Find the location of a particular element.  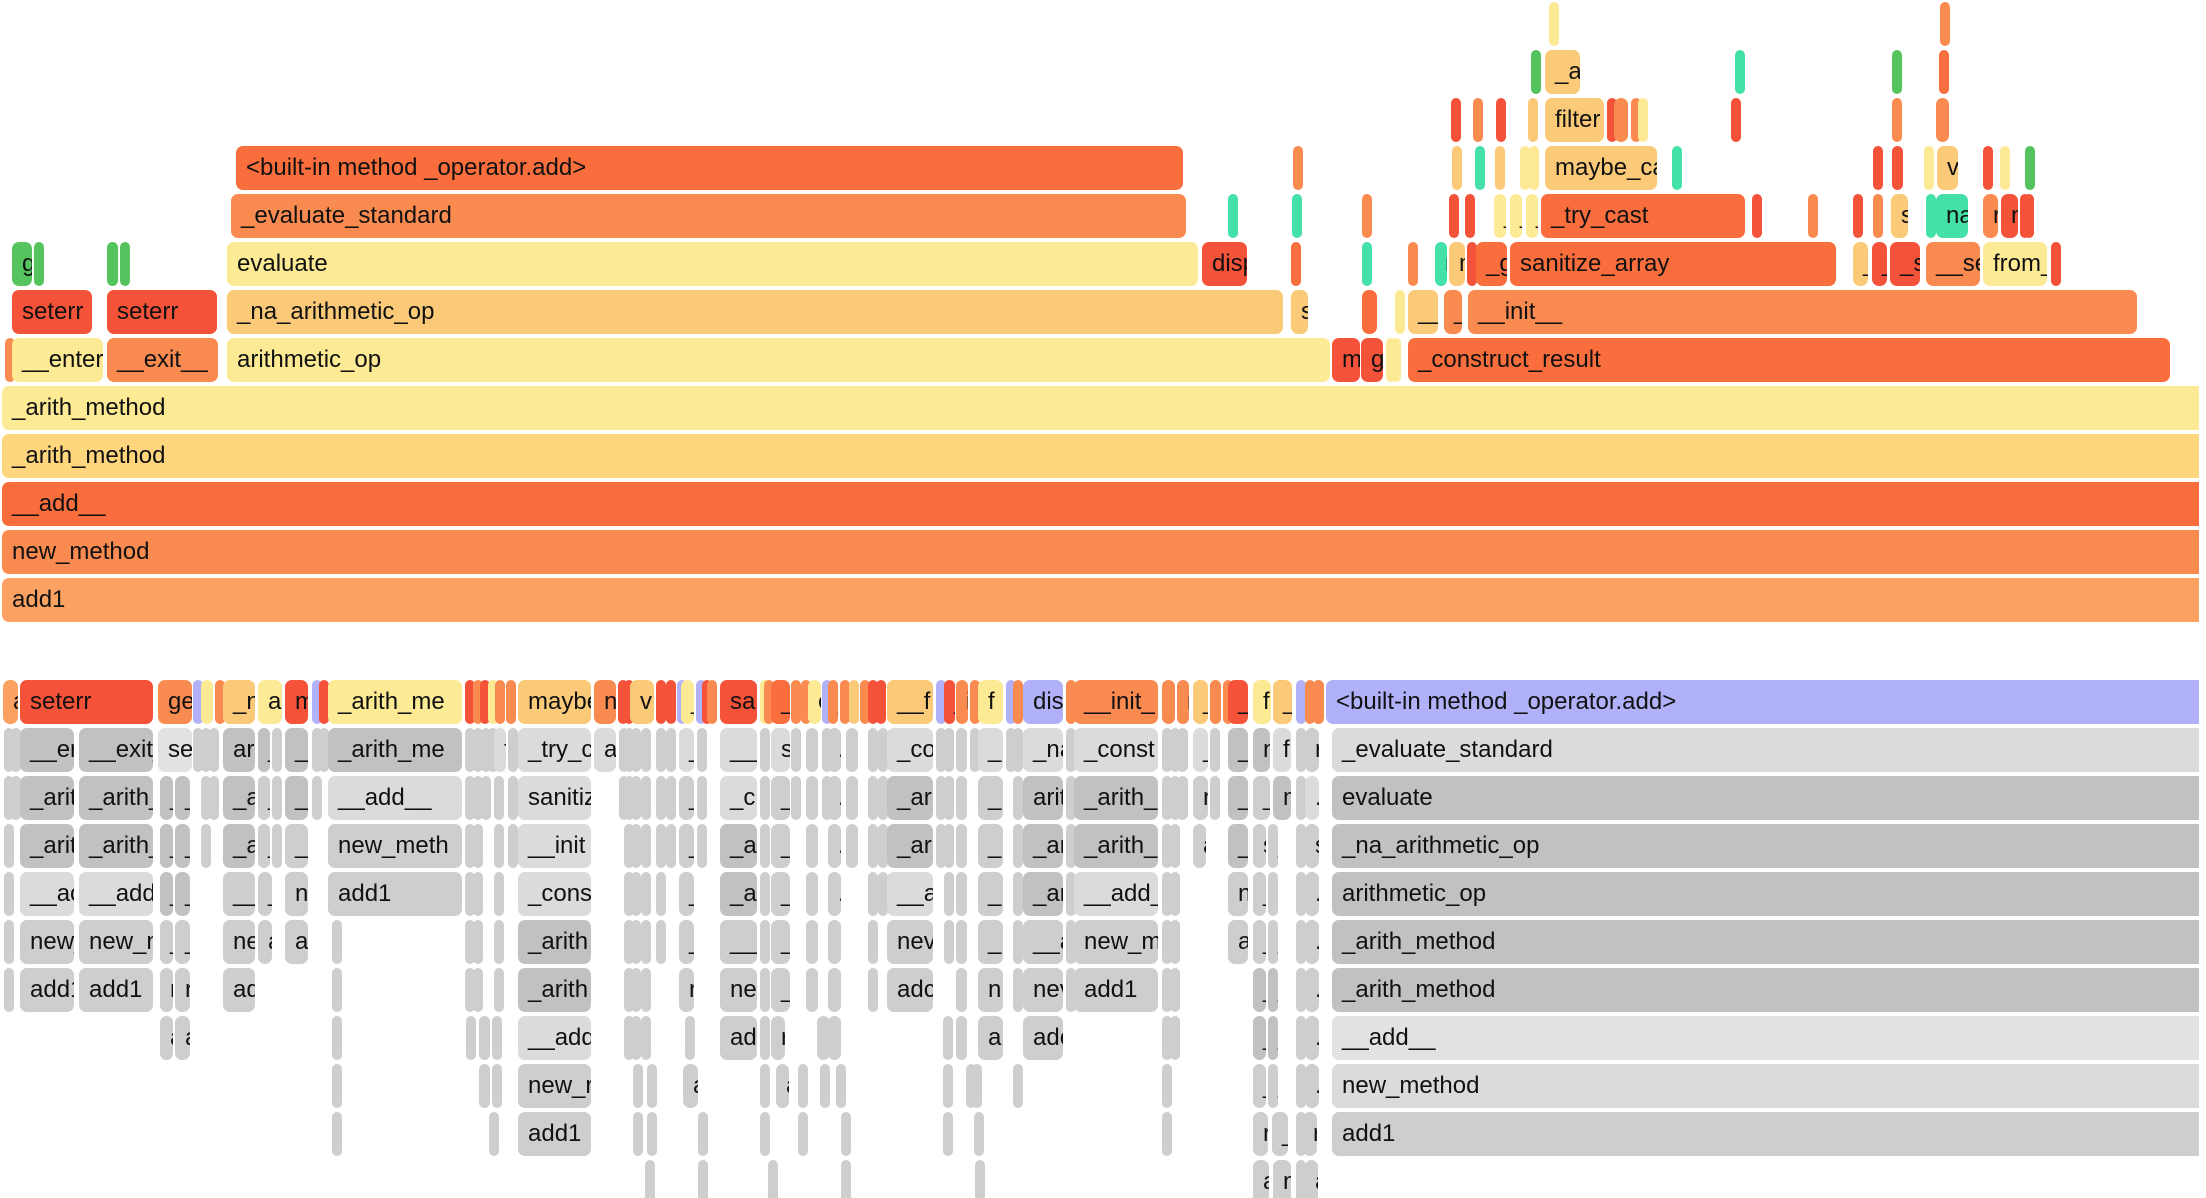

flame-frame-g: g is located at coordinates (112, 264).